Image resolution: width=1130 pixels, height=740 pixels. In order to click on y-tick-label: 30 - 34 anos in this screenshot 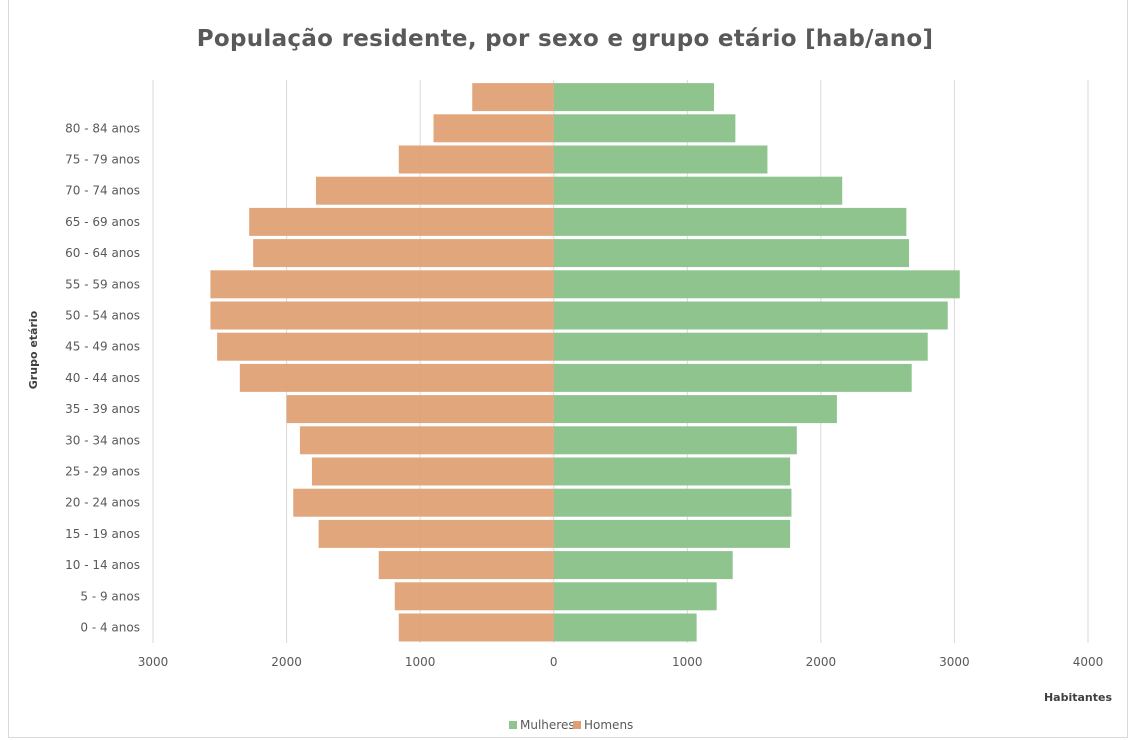, I will do `click(102, 440)`.